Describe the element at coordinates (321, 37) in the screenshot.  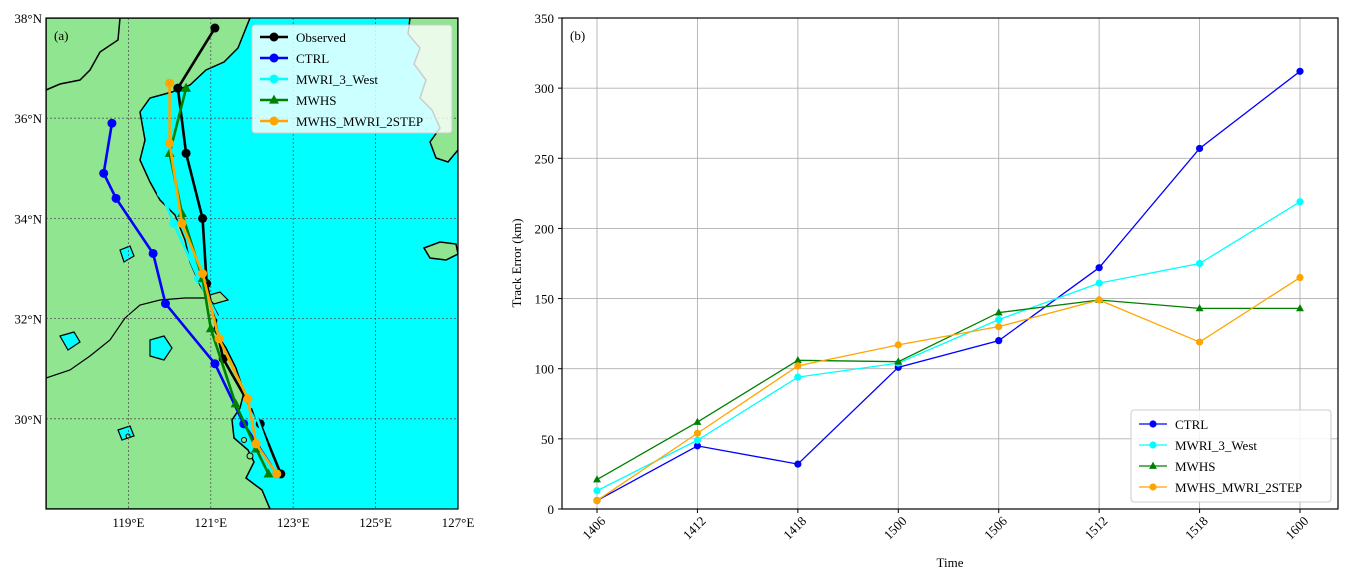
I see `map-legend-label: Observed` at that location.